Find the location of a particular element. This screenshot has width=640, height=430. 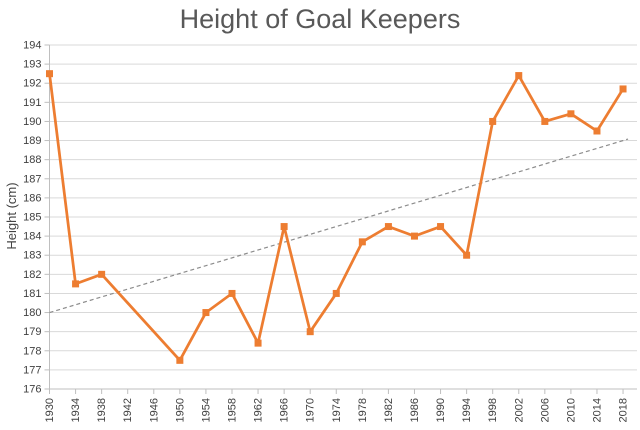

x-tick-label-1930: 1930 is located at coordinates (50, 410).